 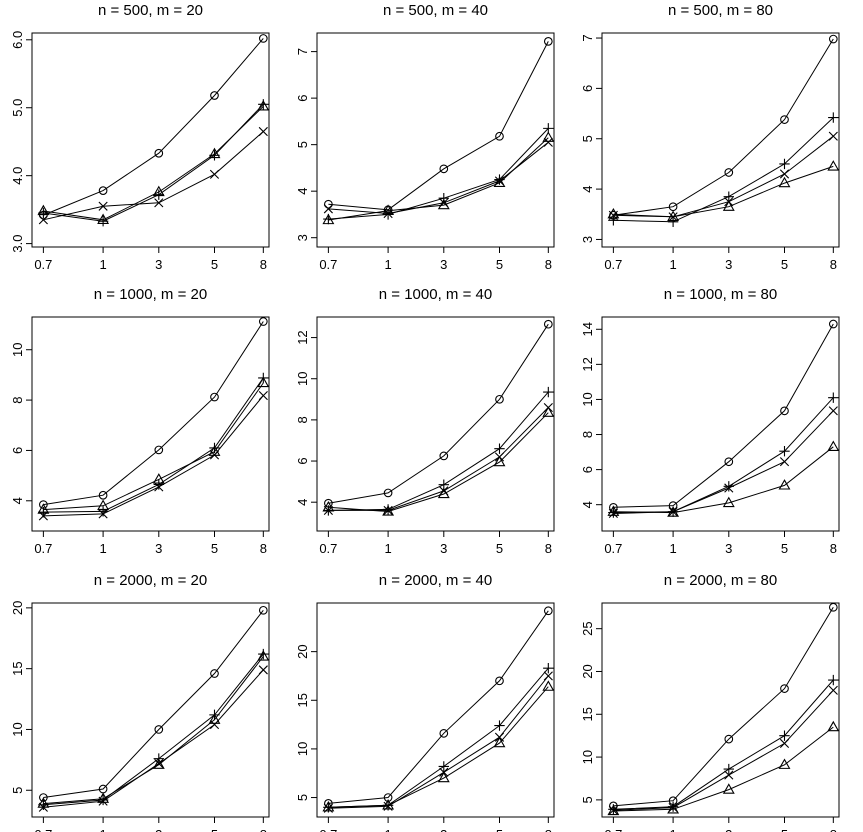 What do you see at coordinates (587, 329) in the screenshot?
I see `y-tick-label: 14` at bounding box center [587, 329].